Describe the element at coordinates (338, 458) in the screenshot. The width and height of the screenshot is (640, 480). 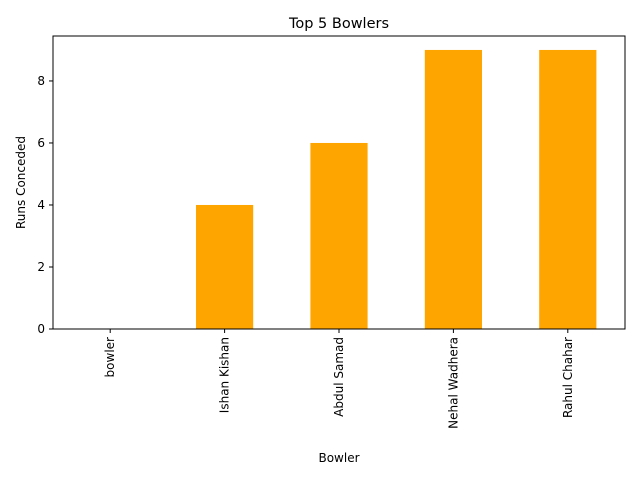
I see `x-axis-label: Bowler` at that location.